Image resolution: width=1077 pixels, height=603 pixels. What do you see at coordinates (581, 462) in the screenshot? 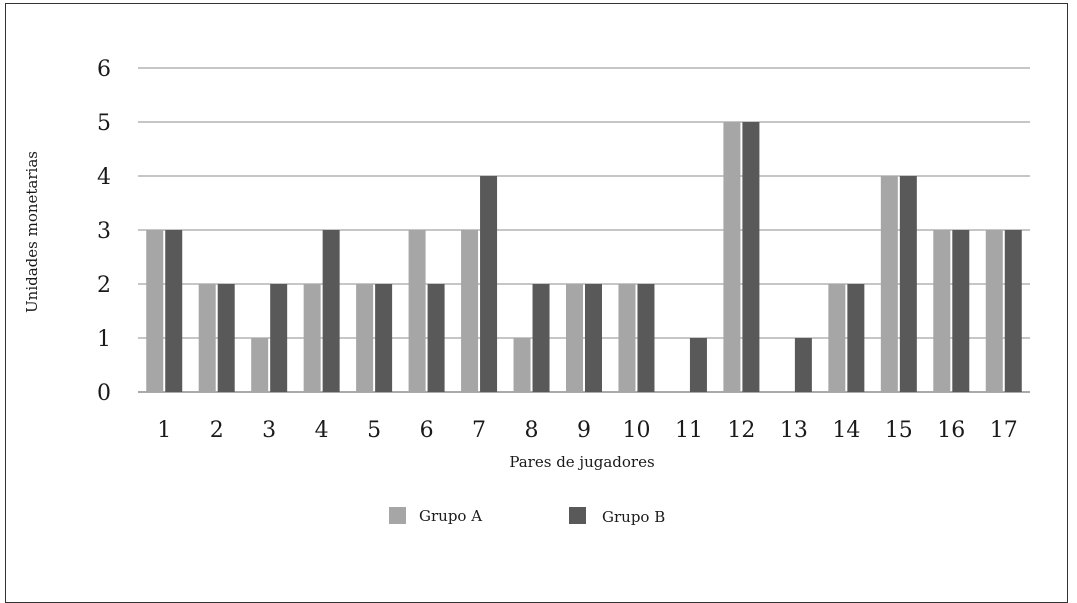
I see `x-axis-label: Pares de jugadores` at bounding box center [581, 462].